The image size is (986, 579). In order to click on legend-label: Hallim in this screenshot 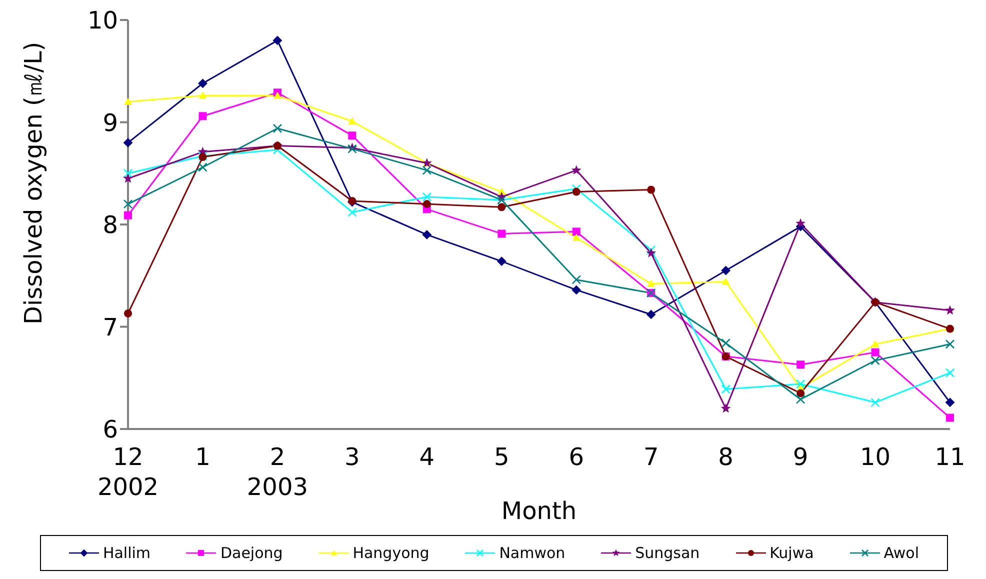, I will do `click(126, 553)`.